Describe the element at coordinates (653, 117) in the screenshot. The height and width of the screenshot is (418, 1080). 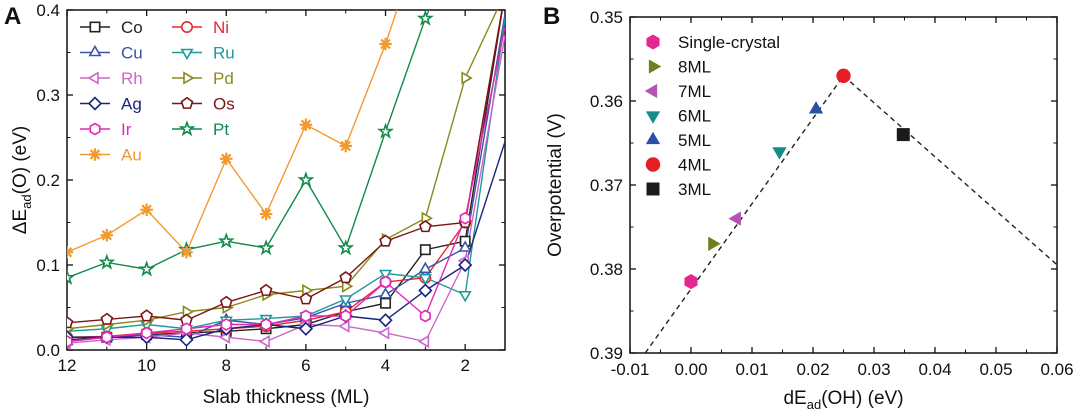
I see `legend-marker-6ml` at that location.